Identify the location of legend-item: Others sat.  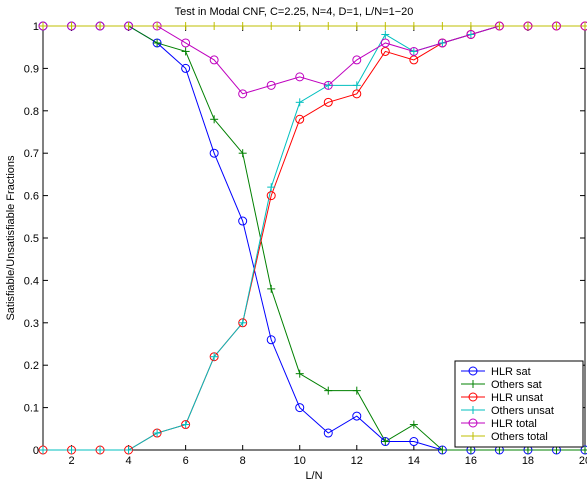
(501, 385).